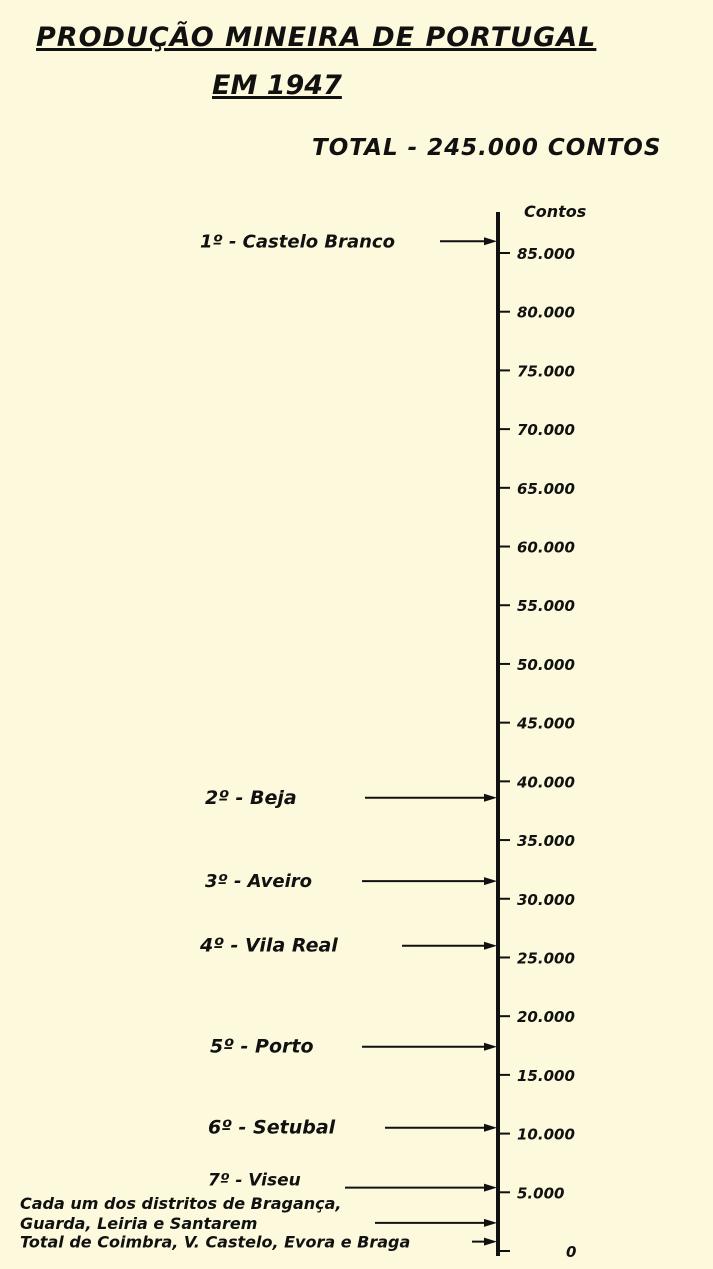 Image resolution: width=713 pixels, height=1269 pixels. What do you see at coordinates (138, 1223) in the screenshot?
I see `entry-label: Guarda, Leiria e Santarem` at bounding box center [138, 1223].